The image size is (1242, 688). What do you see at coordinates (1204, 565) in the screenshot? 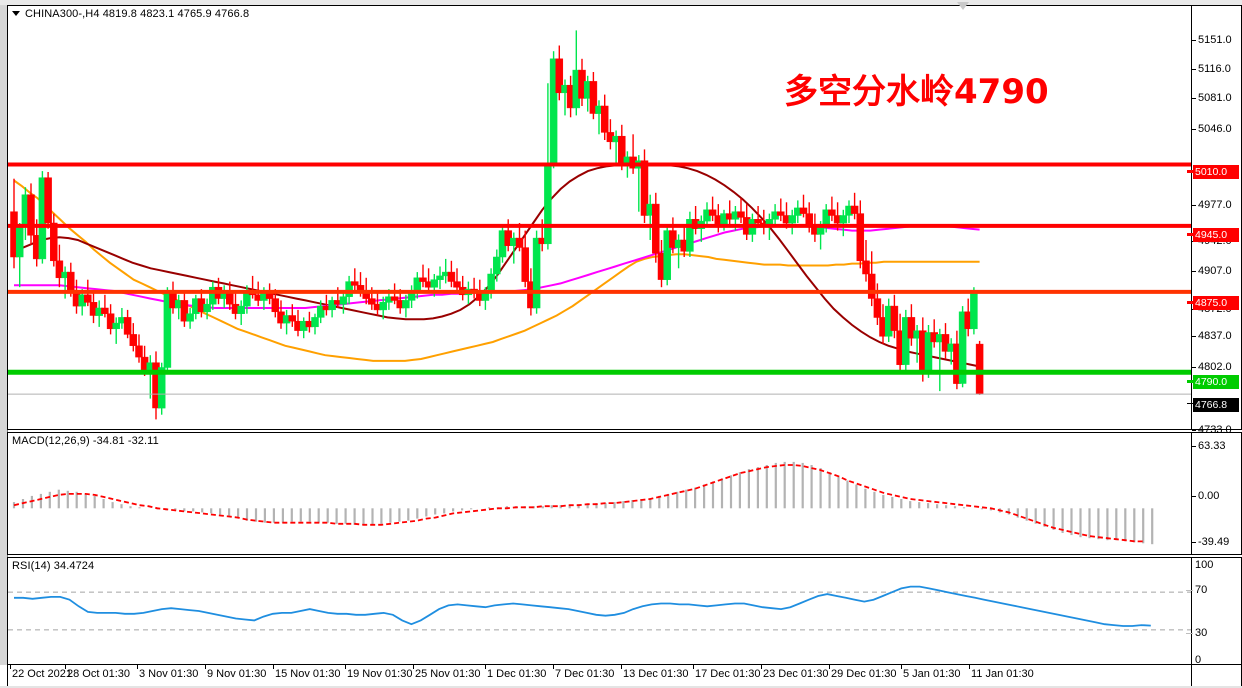
I see `scale-tick-label: 100` at bounding box center [1204, 565].